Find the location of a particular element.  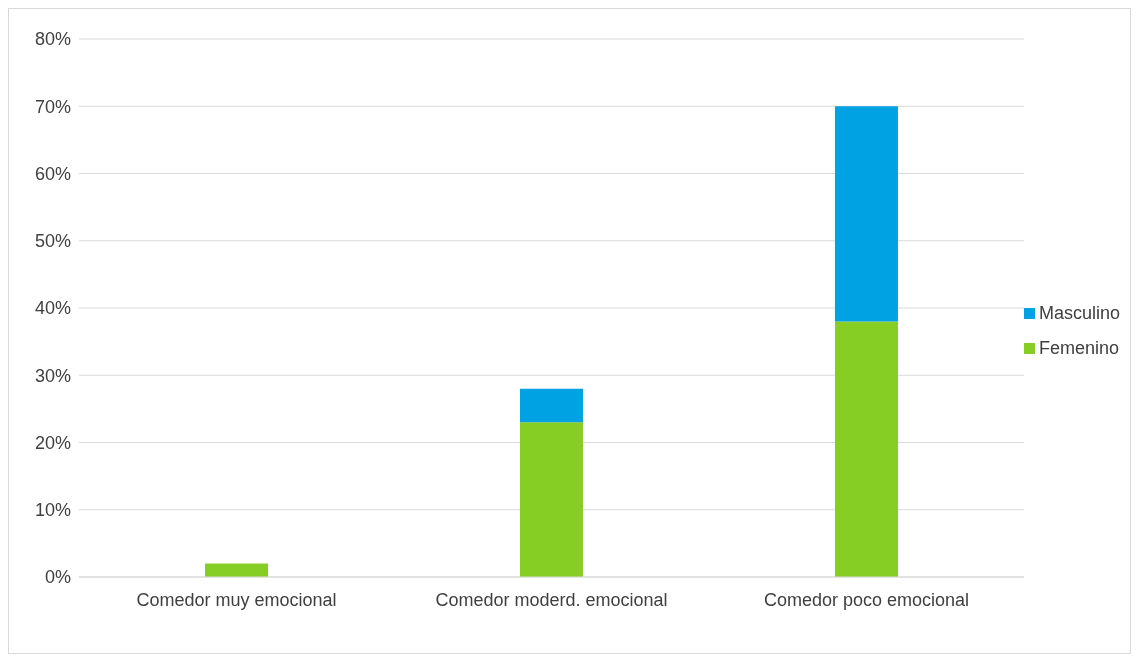

y-tick-label: 60% is located at coordinates (52, 173).